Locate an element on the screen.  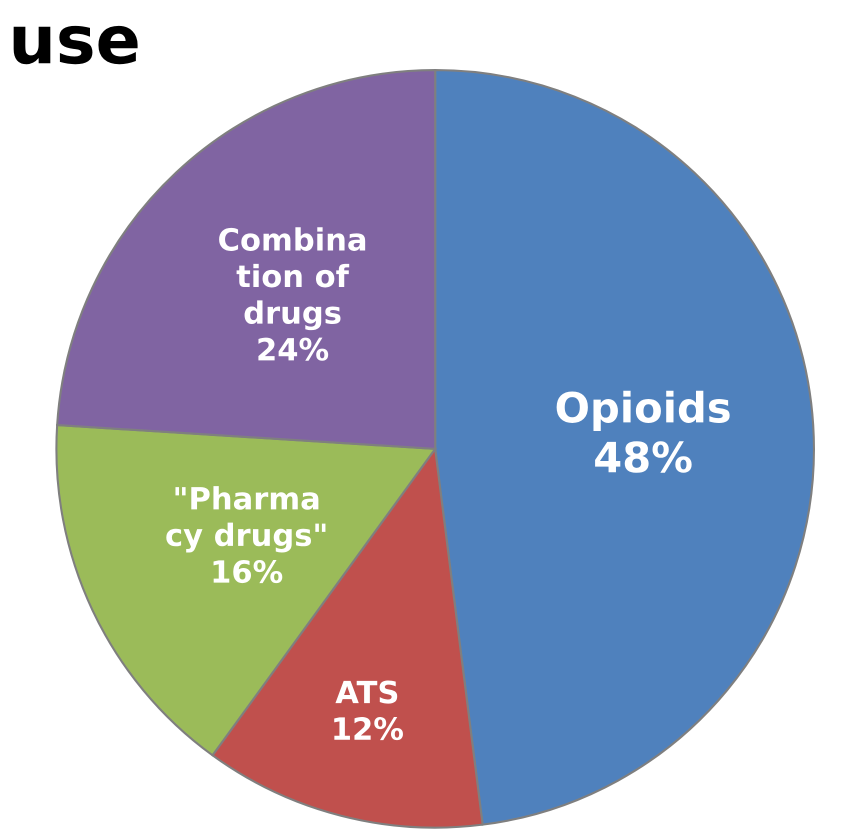
chart-title: use is located at coordinates (76, 45).